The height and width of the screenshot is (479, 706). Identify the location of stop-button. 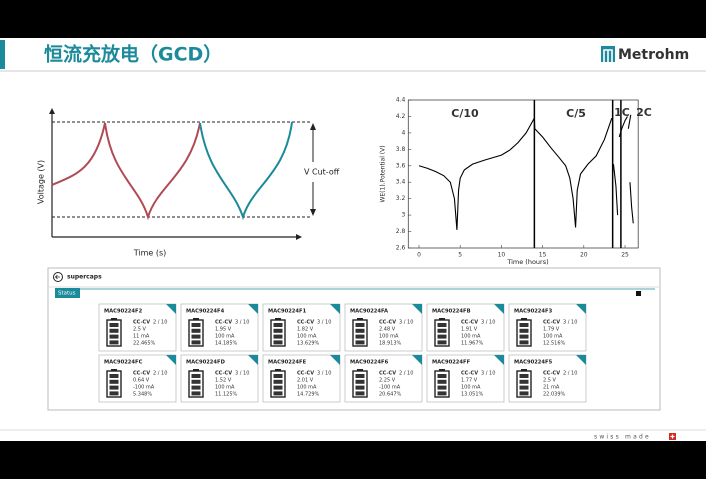
(638, 293).